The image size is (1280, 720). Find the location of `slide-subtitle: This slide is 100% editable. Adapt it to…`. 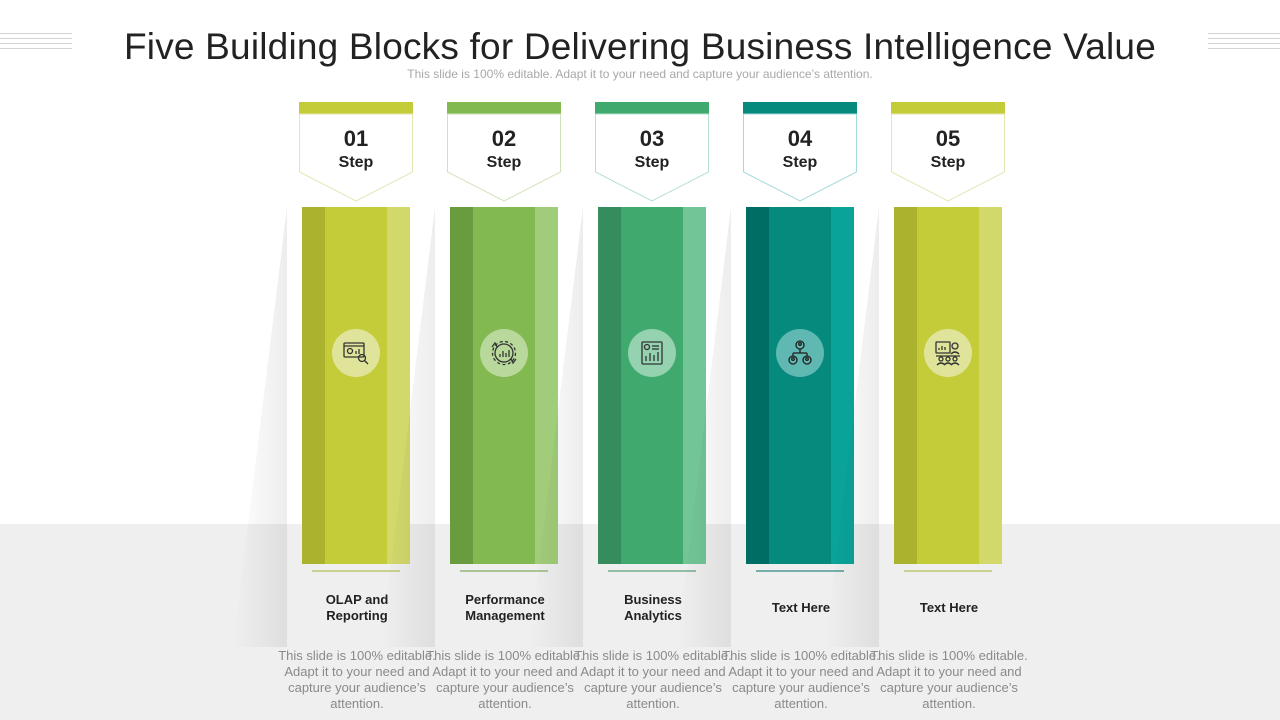

slide-subtitle: This slide is 100% editable. Adapt it to… is located at coordinates (640, 74).